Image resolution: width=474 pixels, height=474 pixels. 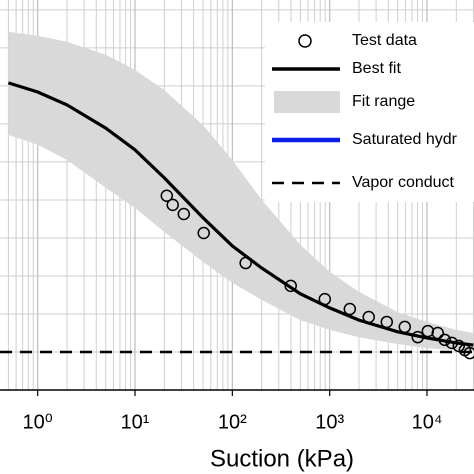 I want to click on x-tick-label: 10¹, so click(x=135, y=422).